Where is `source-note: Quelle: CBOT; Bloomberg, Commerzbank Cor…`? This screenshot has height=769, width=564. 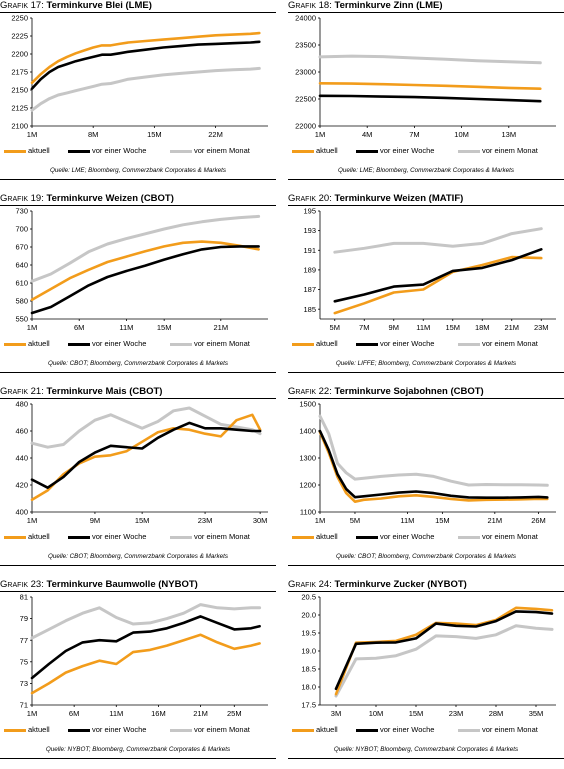 source-note: Quelle: CBOT; Bloomberg, Commerzbank Cor… is located at coordinates (138, 363).